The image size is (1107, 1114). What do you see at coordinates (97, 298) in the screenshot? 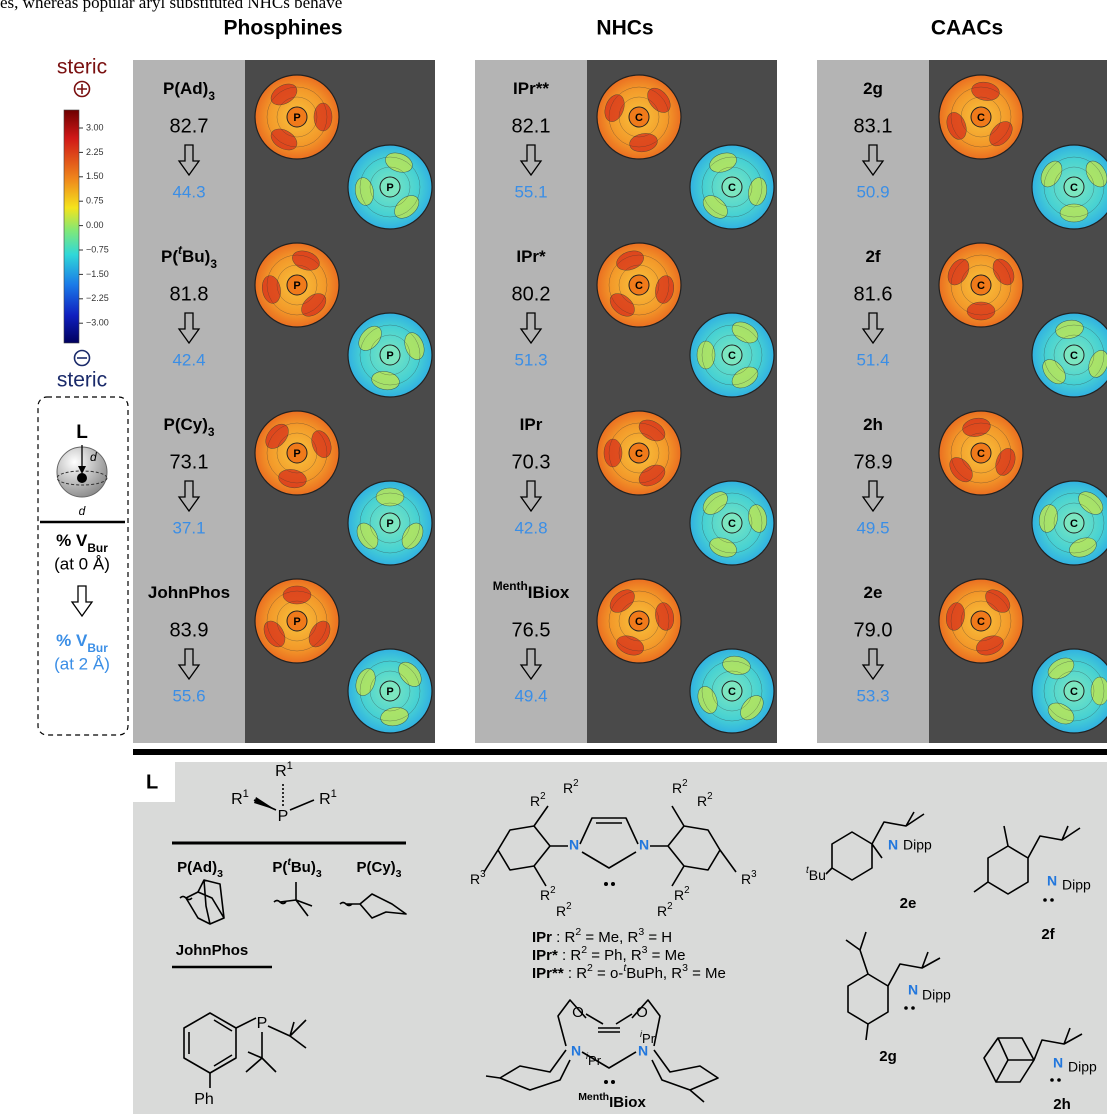
I see `legend-tick-label: −2.25` at bounding box center [97, 298].